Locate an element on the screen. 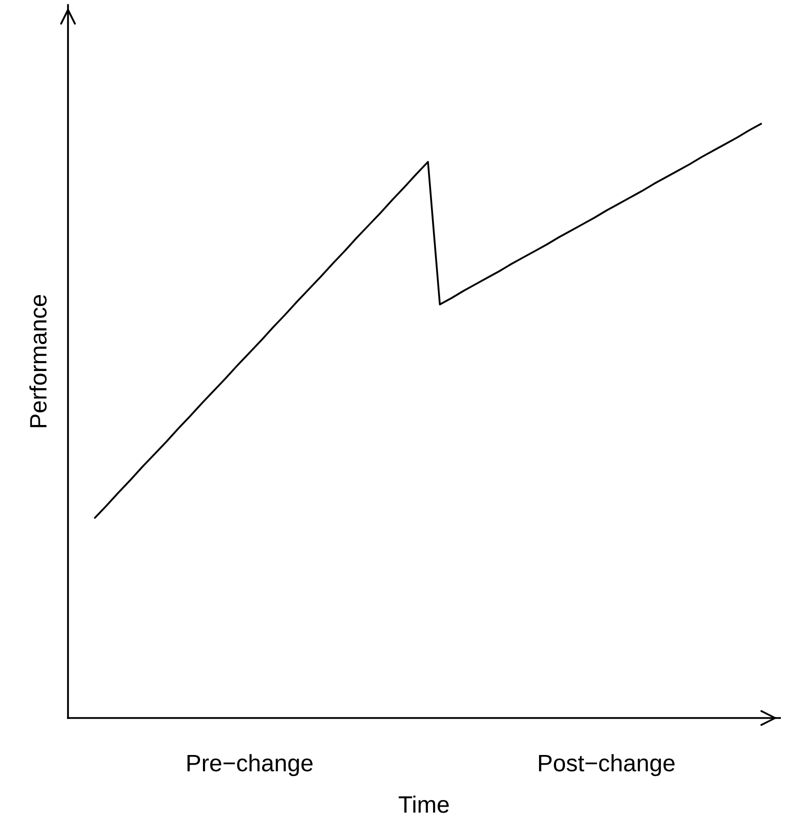 The height and width of the screenshot is (821, 787). x-tick-label: Pre−change is located at coordinates (250, 765).